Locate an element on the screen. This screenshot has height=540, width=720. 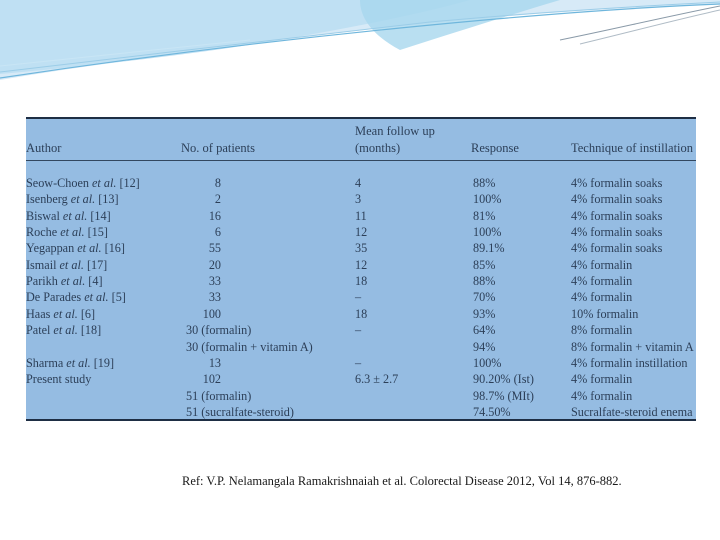
cell-patients: 30 (formalin) is located at coordinates (219, 330).